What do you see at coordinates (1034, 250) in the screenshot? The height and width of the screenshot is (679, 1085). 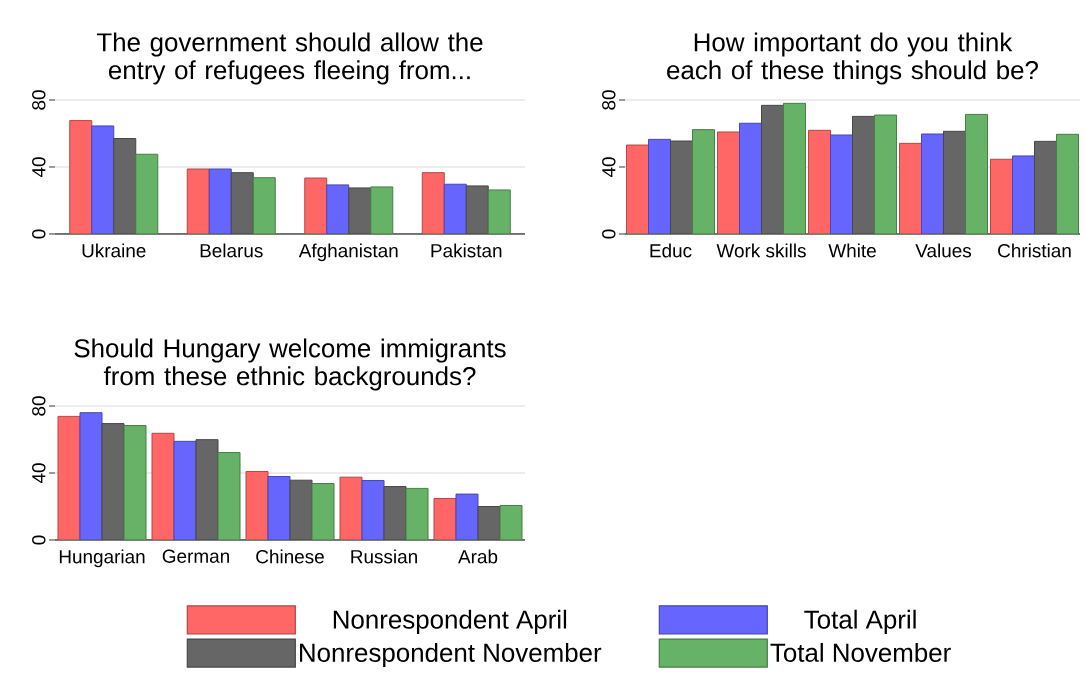 I see `x-tick-label: Christian` at bounding box center [1034, 250].